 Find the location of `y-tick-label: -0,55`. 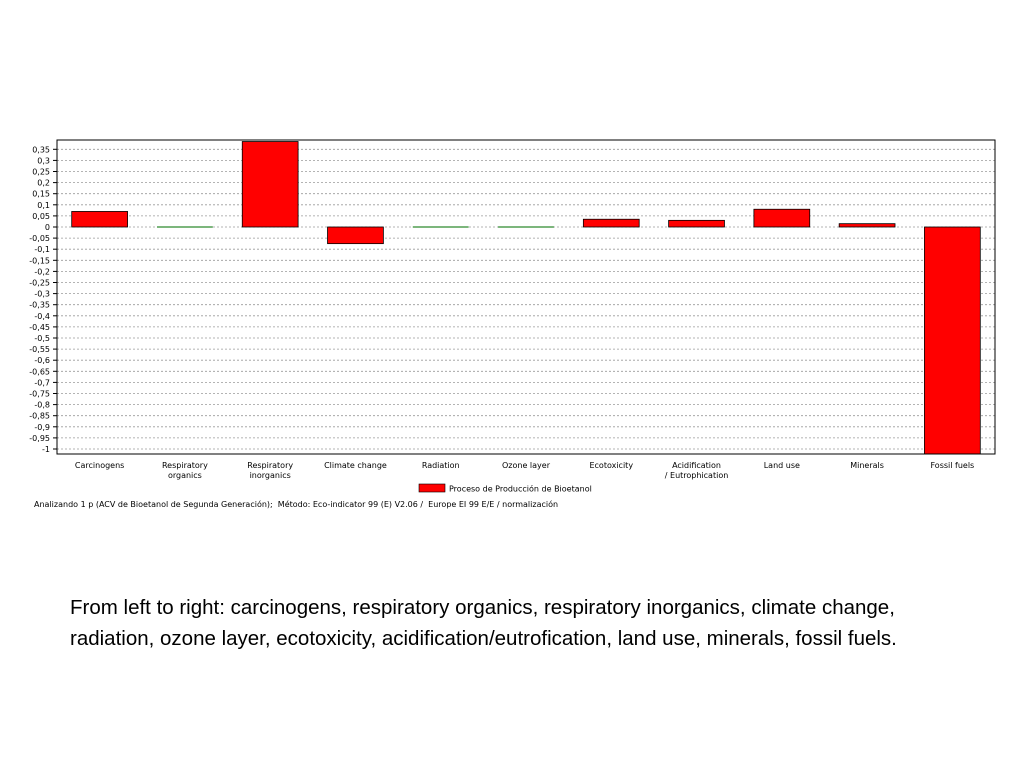

y-tick-label: -0,55 is located at coordinates (39, 349).